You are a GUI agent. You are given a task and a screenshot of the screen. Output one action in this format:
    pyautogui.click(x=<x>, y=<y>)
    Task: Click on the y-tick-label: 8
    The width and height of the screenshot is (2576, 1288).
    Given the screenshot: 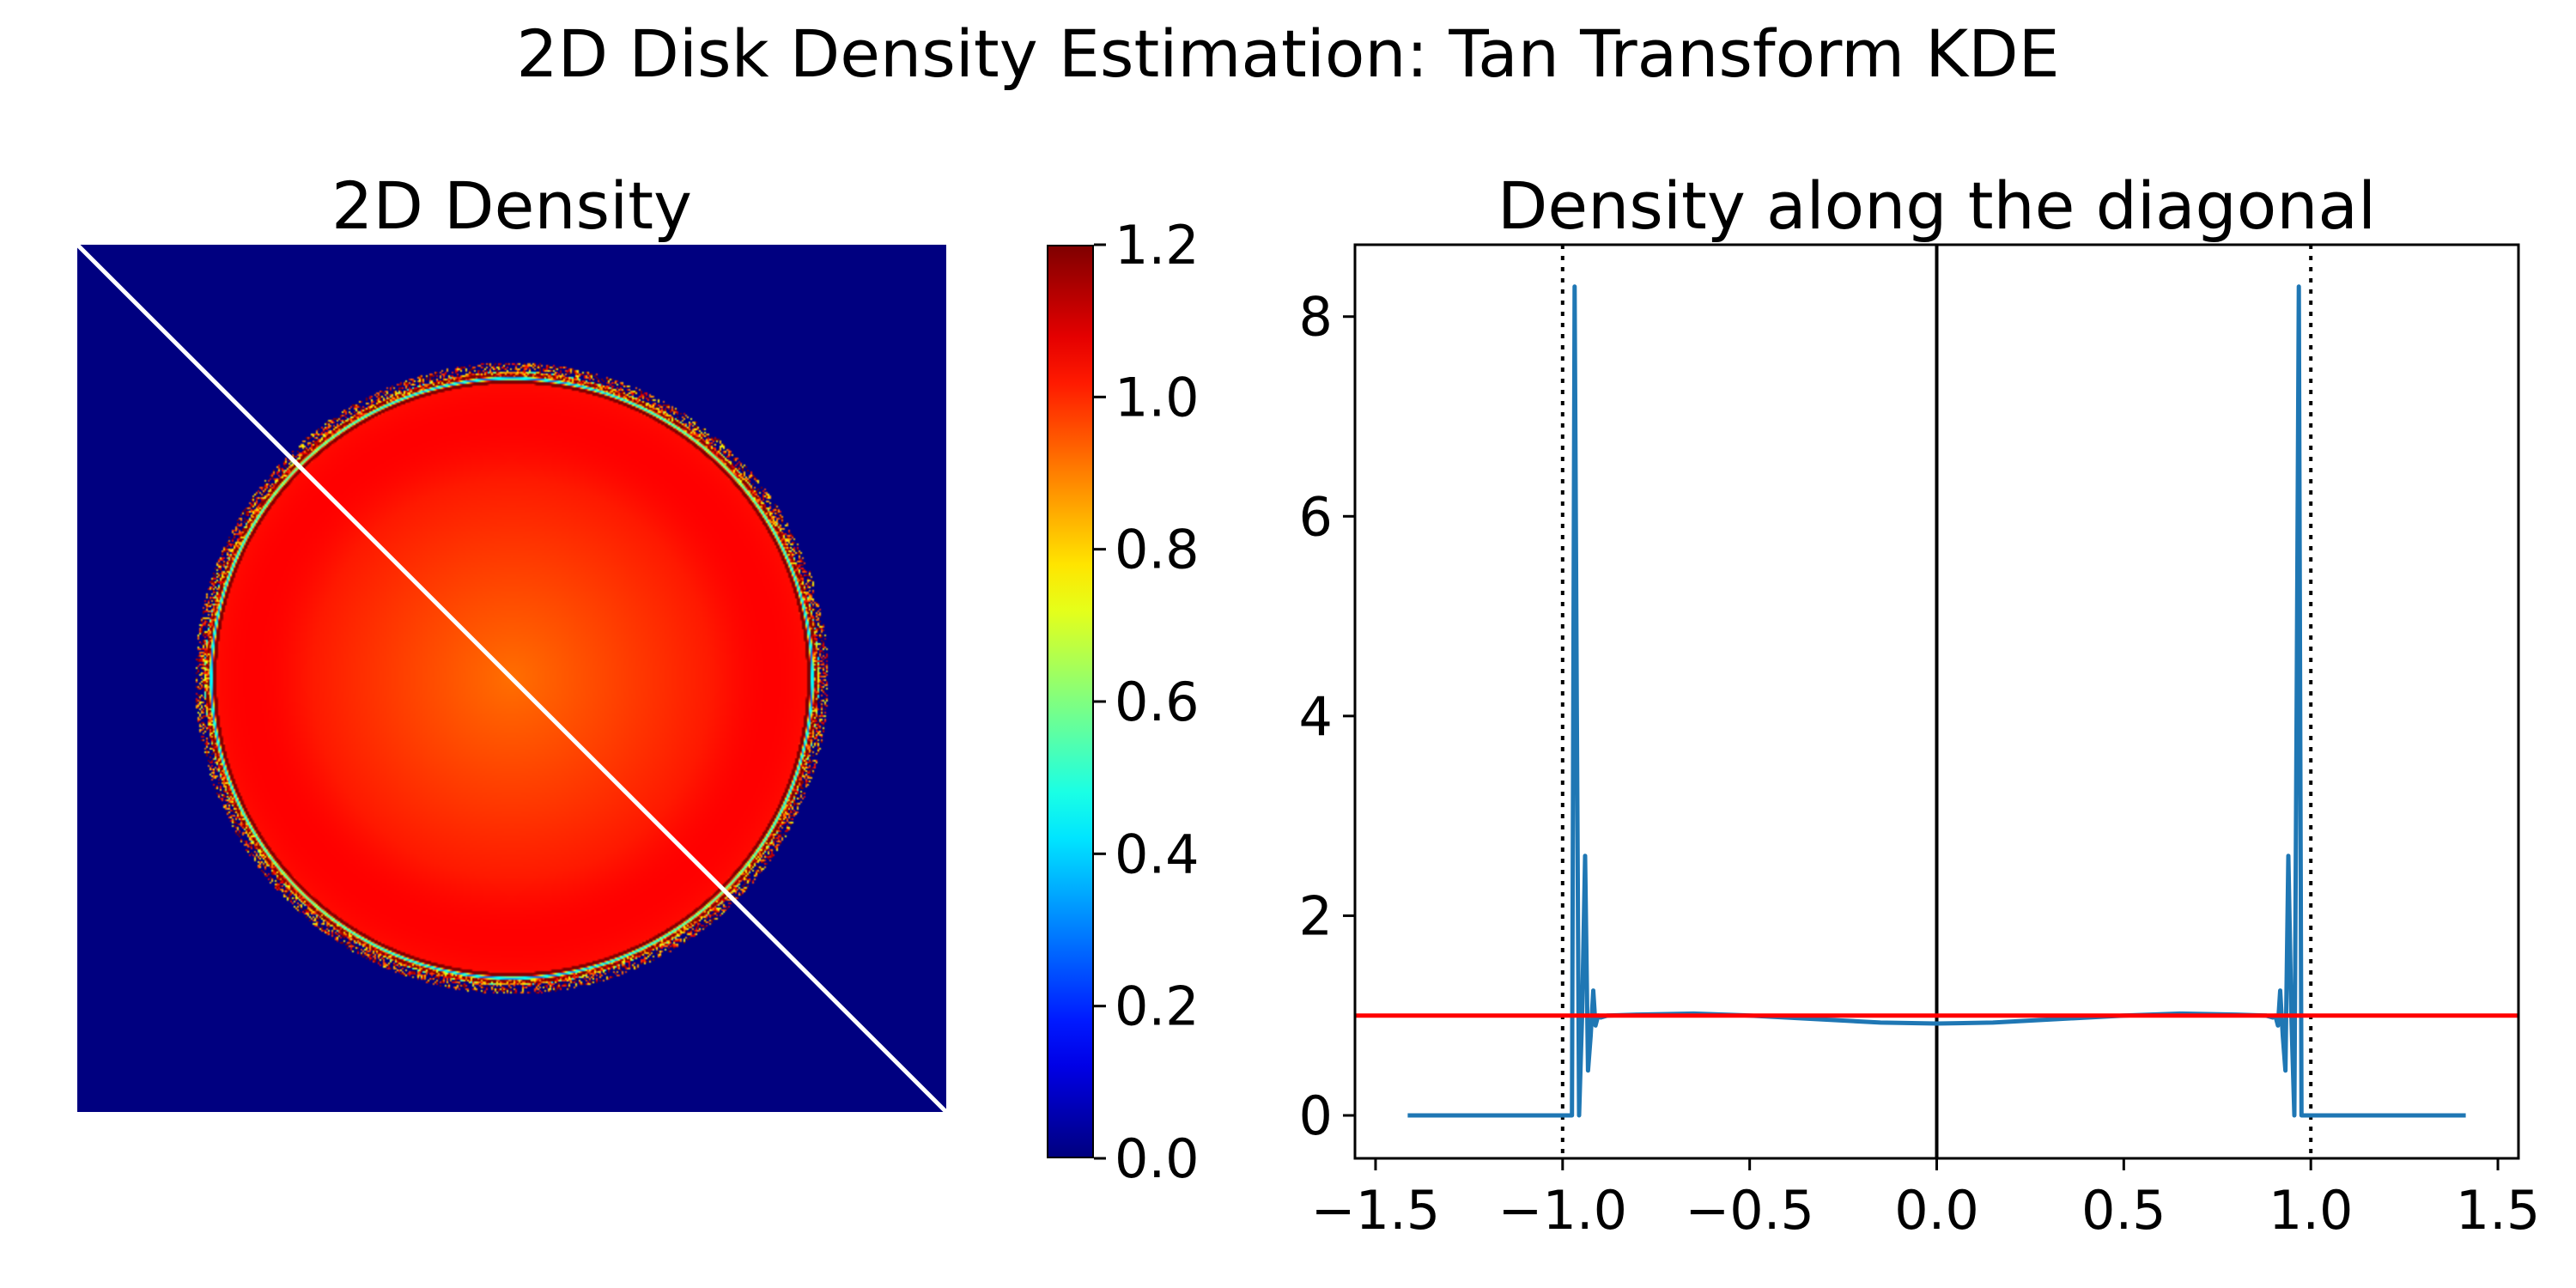 What is the action you would take?
    pyautogui.click(x=1316, y=317)
    